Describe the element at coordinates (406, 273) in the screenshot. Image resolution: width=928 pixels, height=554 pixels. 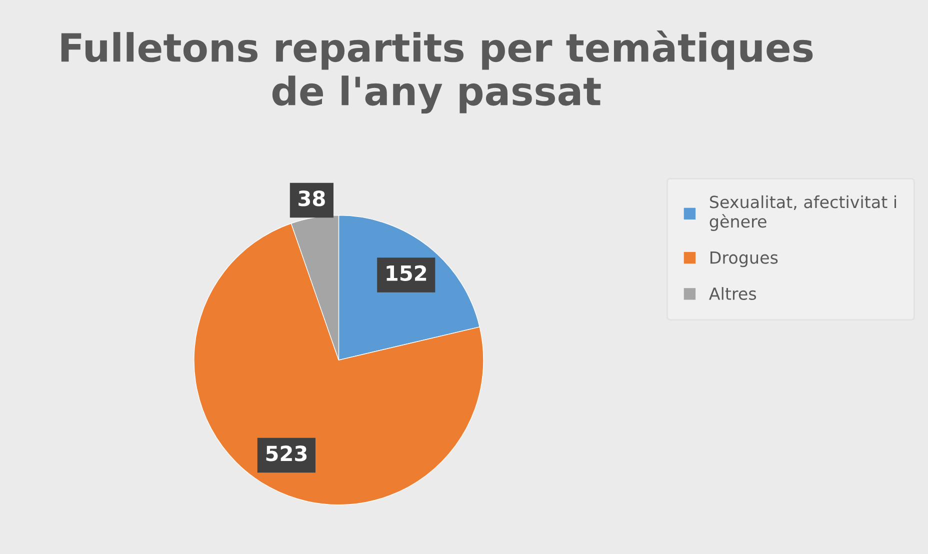
I see `data-label: 152` at that location.